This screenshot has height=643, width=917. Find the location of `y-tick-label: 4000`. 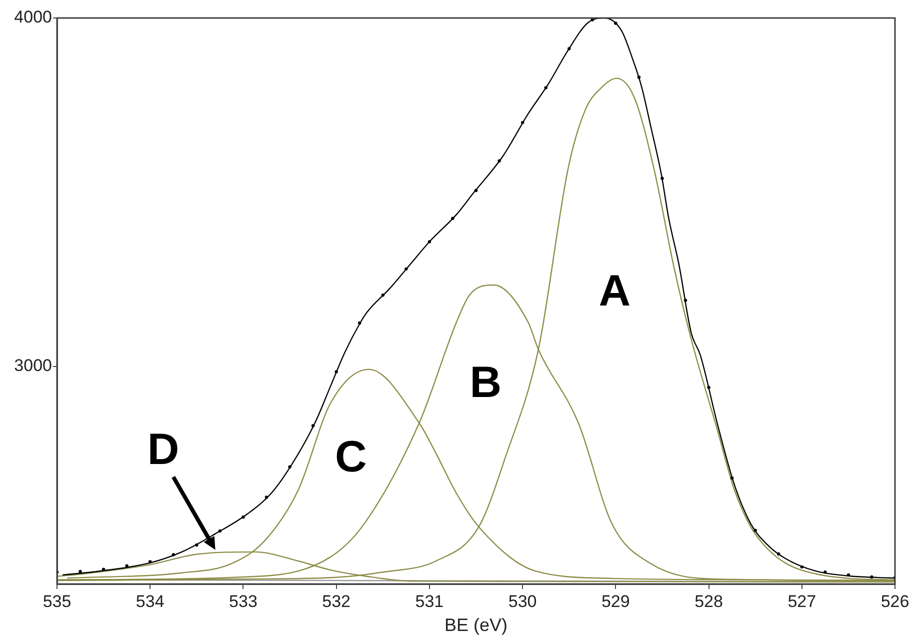

y-tick-label: 4000 is located at coordinates (33, 17).